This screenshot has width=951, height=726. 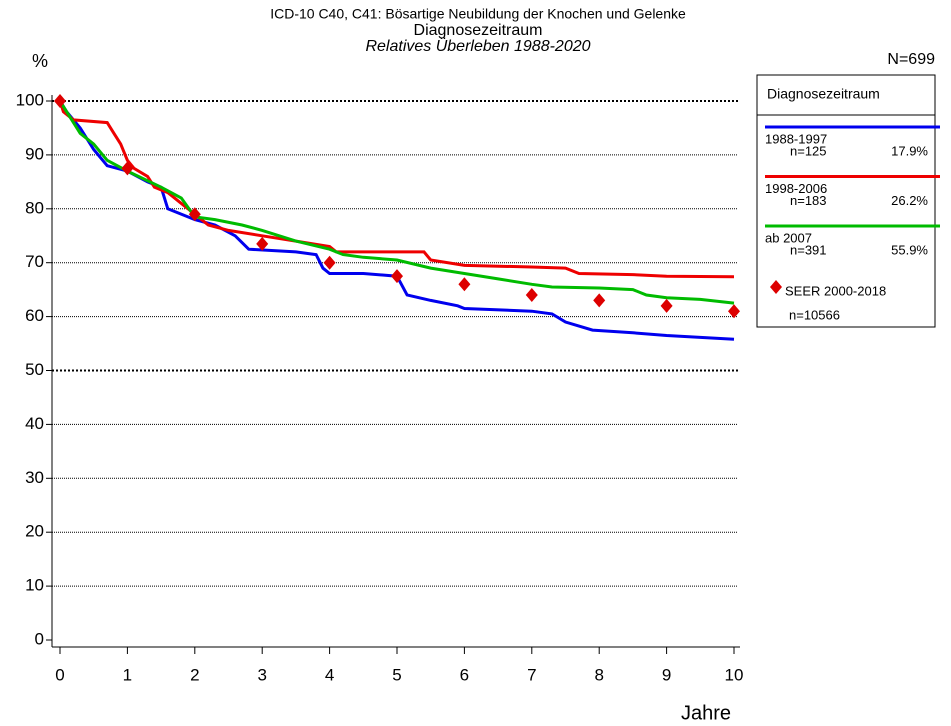 I want to click on x-tick-label: 4, so click(x=329, y=674).